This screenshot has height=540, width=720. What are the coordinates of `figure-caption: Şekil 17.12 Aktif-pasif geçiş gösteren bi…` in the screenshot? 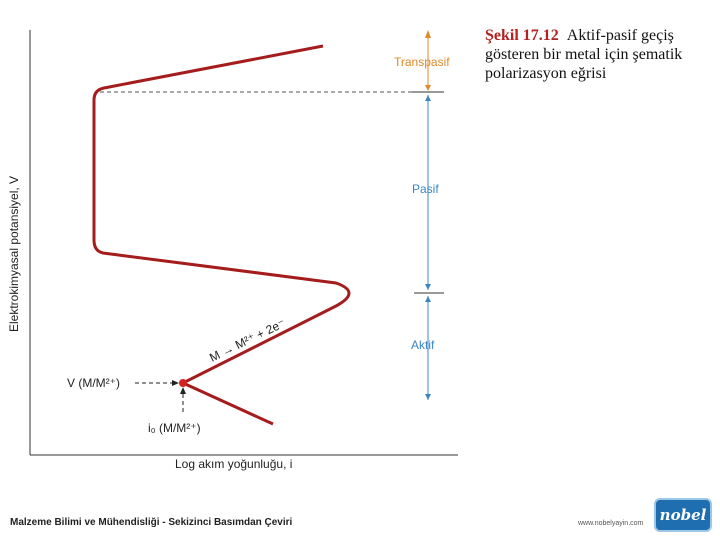 It's located at (601, 54).